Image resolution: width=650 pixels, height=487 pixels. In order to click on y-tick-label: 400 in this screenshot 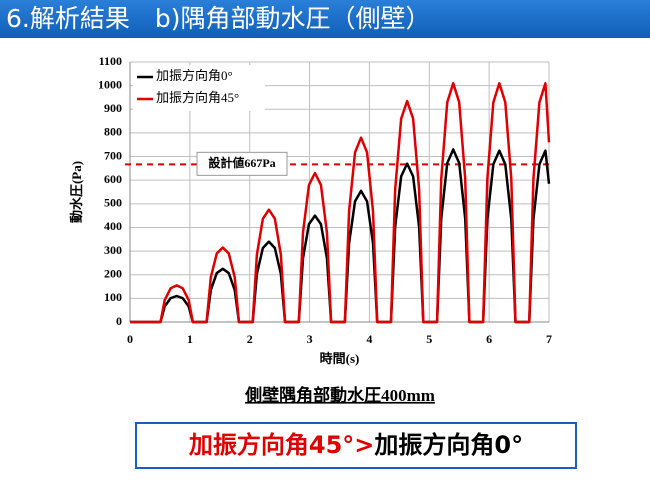, I will do `click(113, 226)`.